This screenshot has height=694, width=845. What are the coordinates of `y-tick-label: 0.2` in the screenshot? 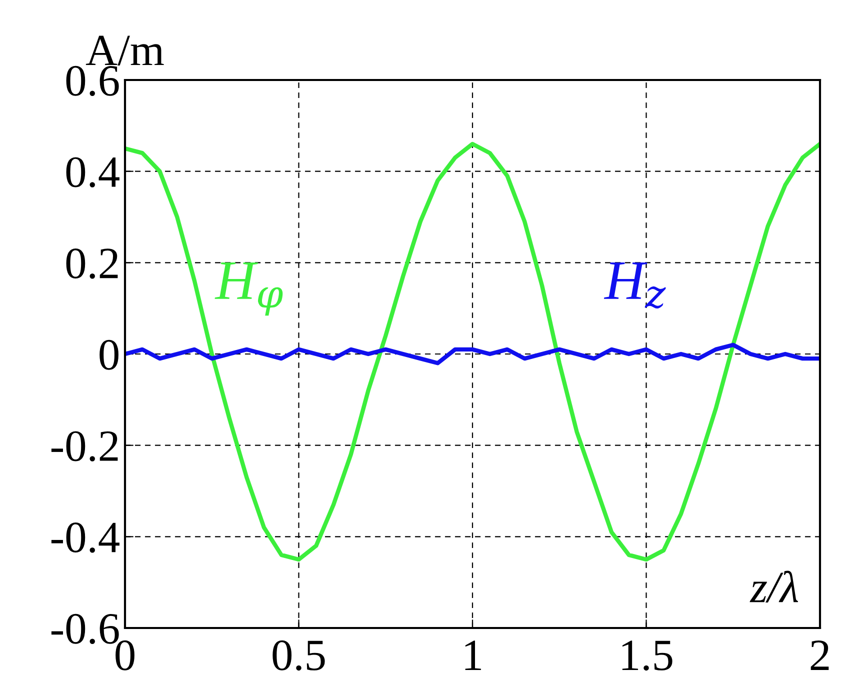 It's located at (92, 263).